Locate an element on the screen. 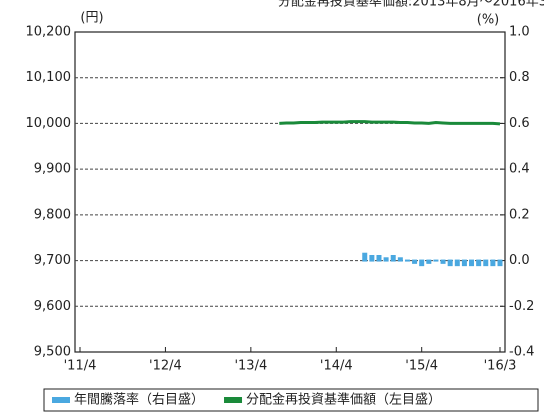  y2-axis-label: (%) is located at coordinates (488, 20).